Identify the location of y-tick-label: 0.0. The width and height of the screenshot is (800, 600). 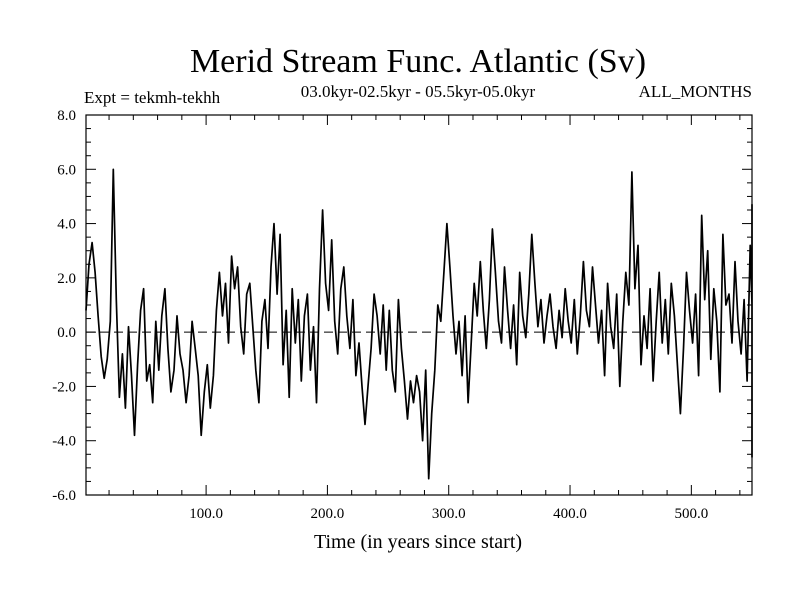
(66, 333).